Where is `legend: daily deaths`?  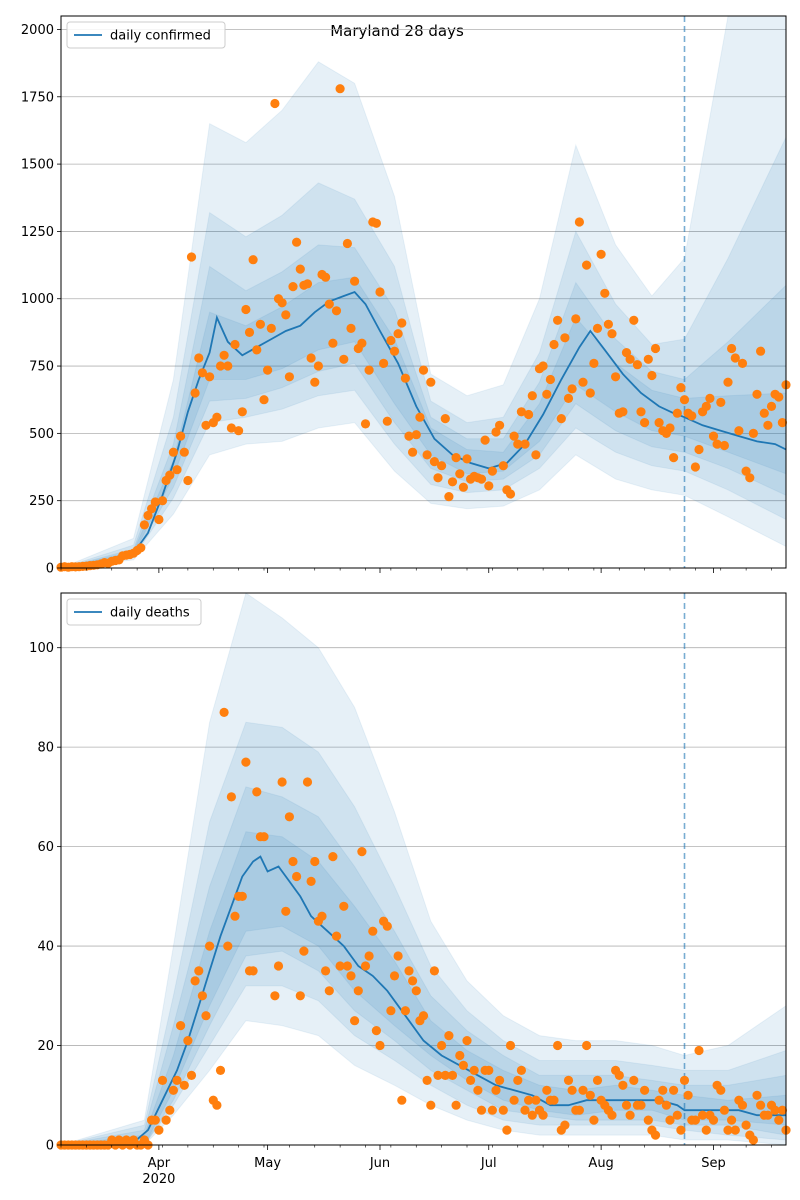
legend: daily deaths is located at coordinates (134, 612).